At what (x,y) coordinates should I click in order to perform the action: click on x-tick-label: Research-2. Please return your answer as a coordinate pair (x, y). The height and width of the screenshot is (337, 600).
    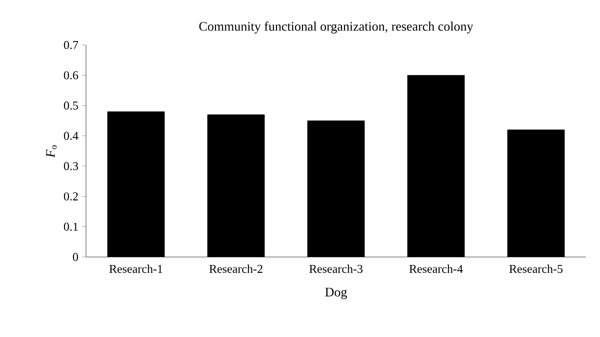
    Looking at the image, I should click on (235, 268).